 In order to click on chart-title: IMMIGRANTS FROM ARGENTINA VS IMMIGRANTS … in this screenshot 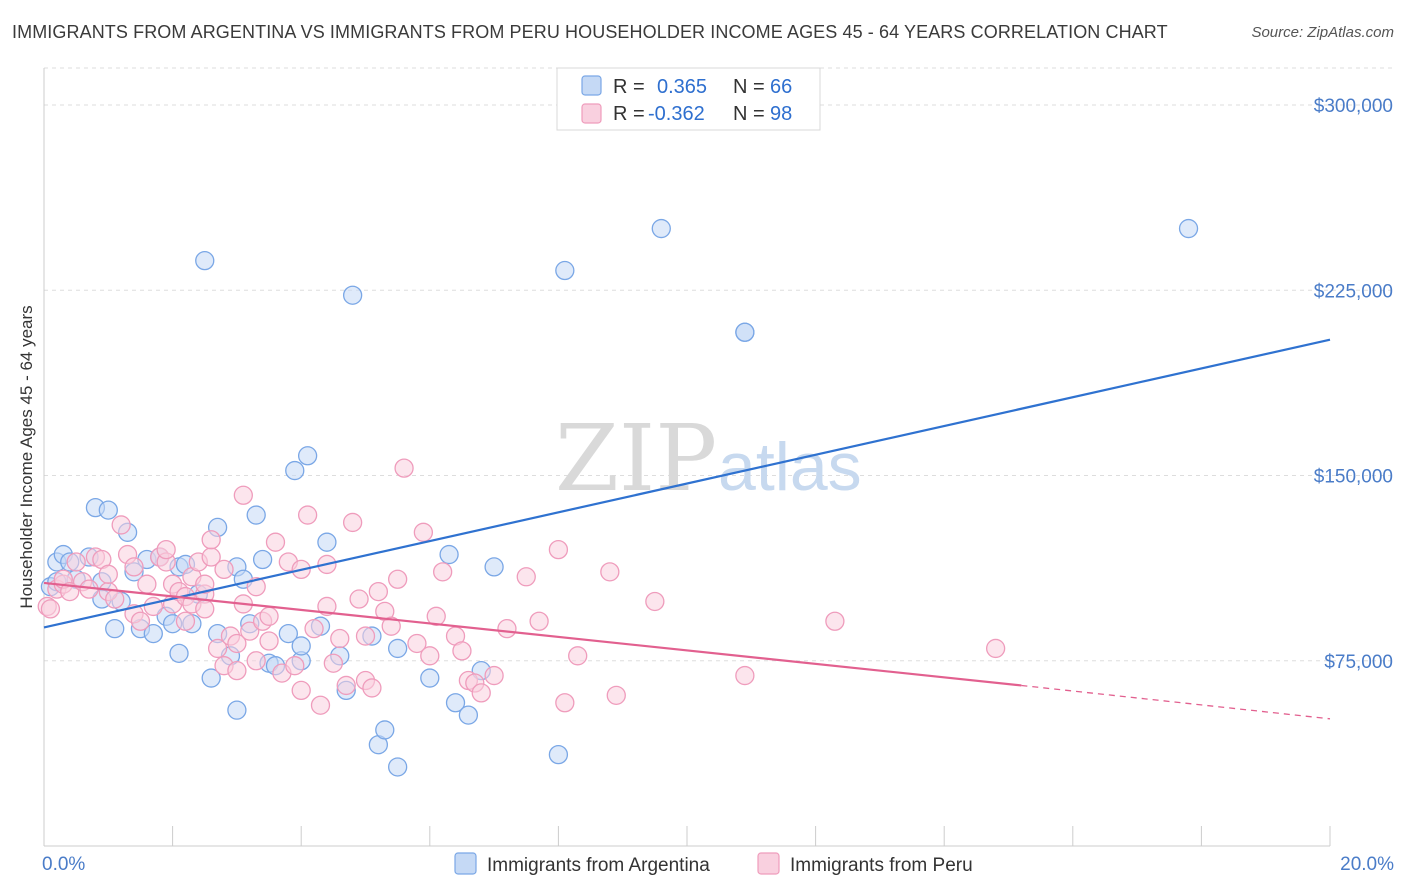, I will do `click(590, 32)`.